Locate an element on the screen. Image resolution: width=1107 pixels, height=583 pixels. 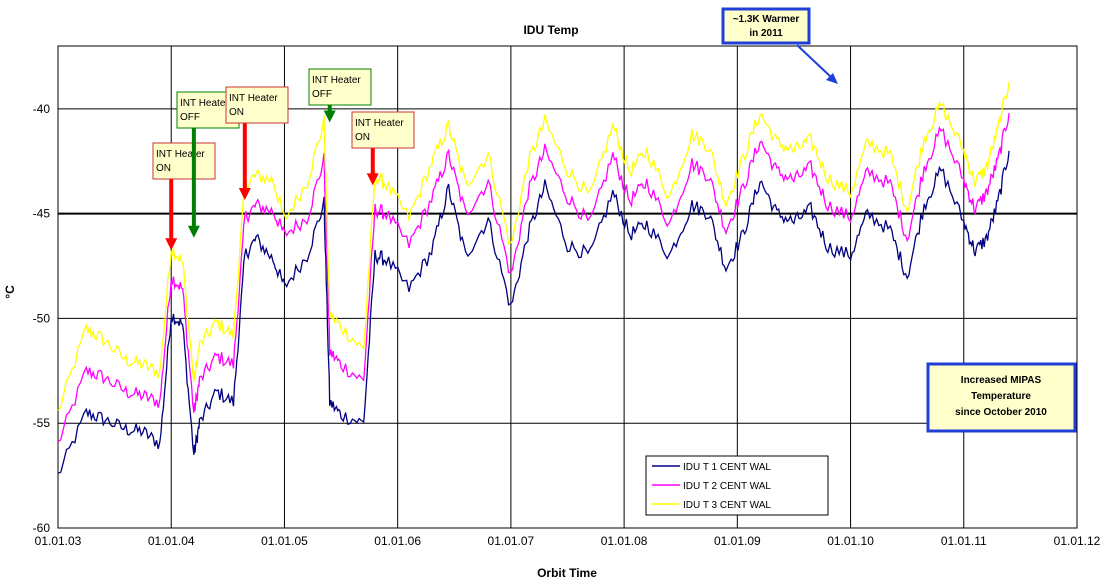
y-tick-label: -50 is located at coordinates (42, 318).